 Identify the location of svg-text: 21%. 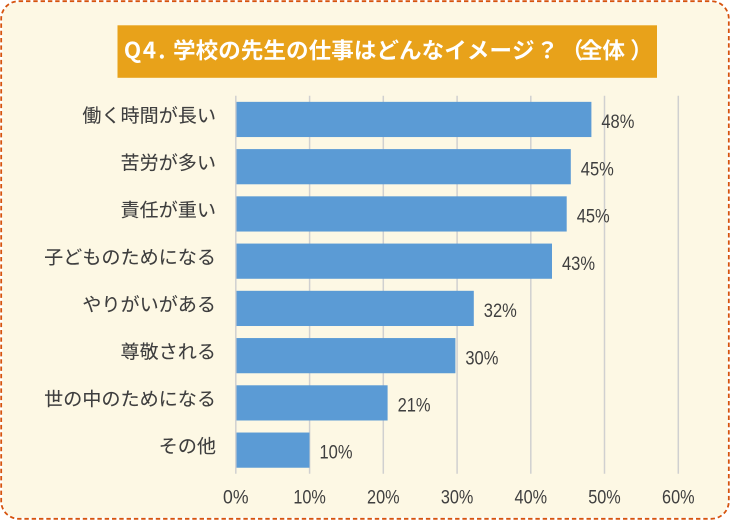
(414, 405).